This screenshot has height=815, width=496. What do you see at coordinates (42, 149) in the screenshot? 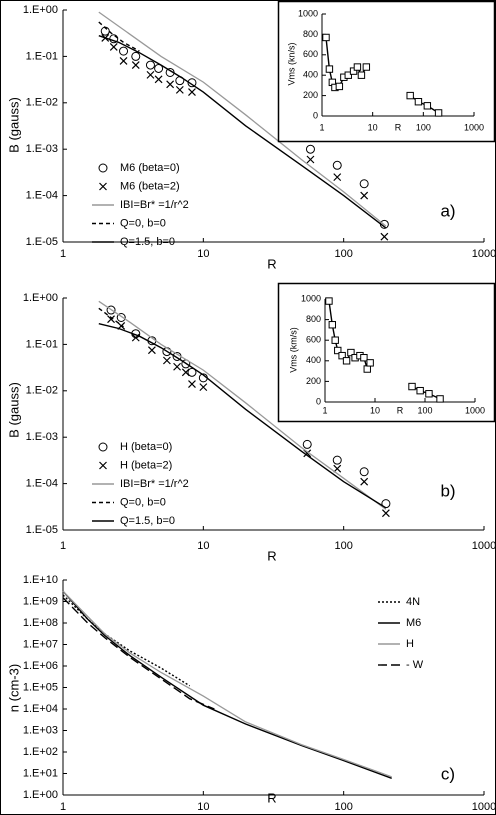
I see `y-tick-label: 1.E-03` at bounding box center [42, 149].